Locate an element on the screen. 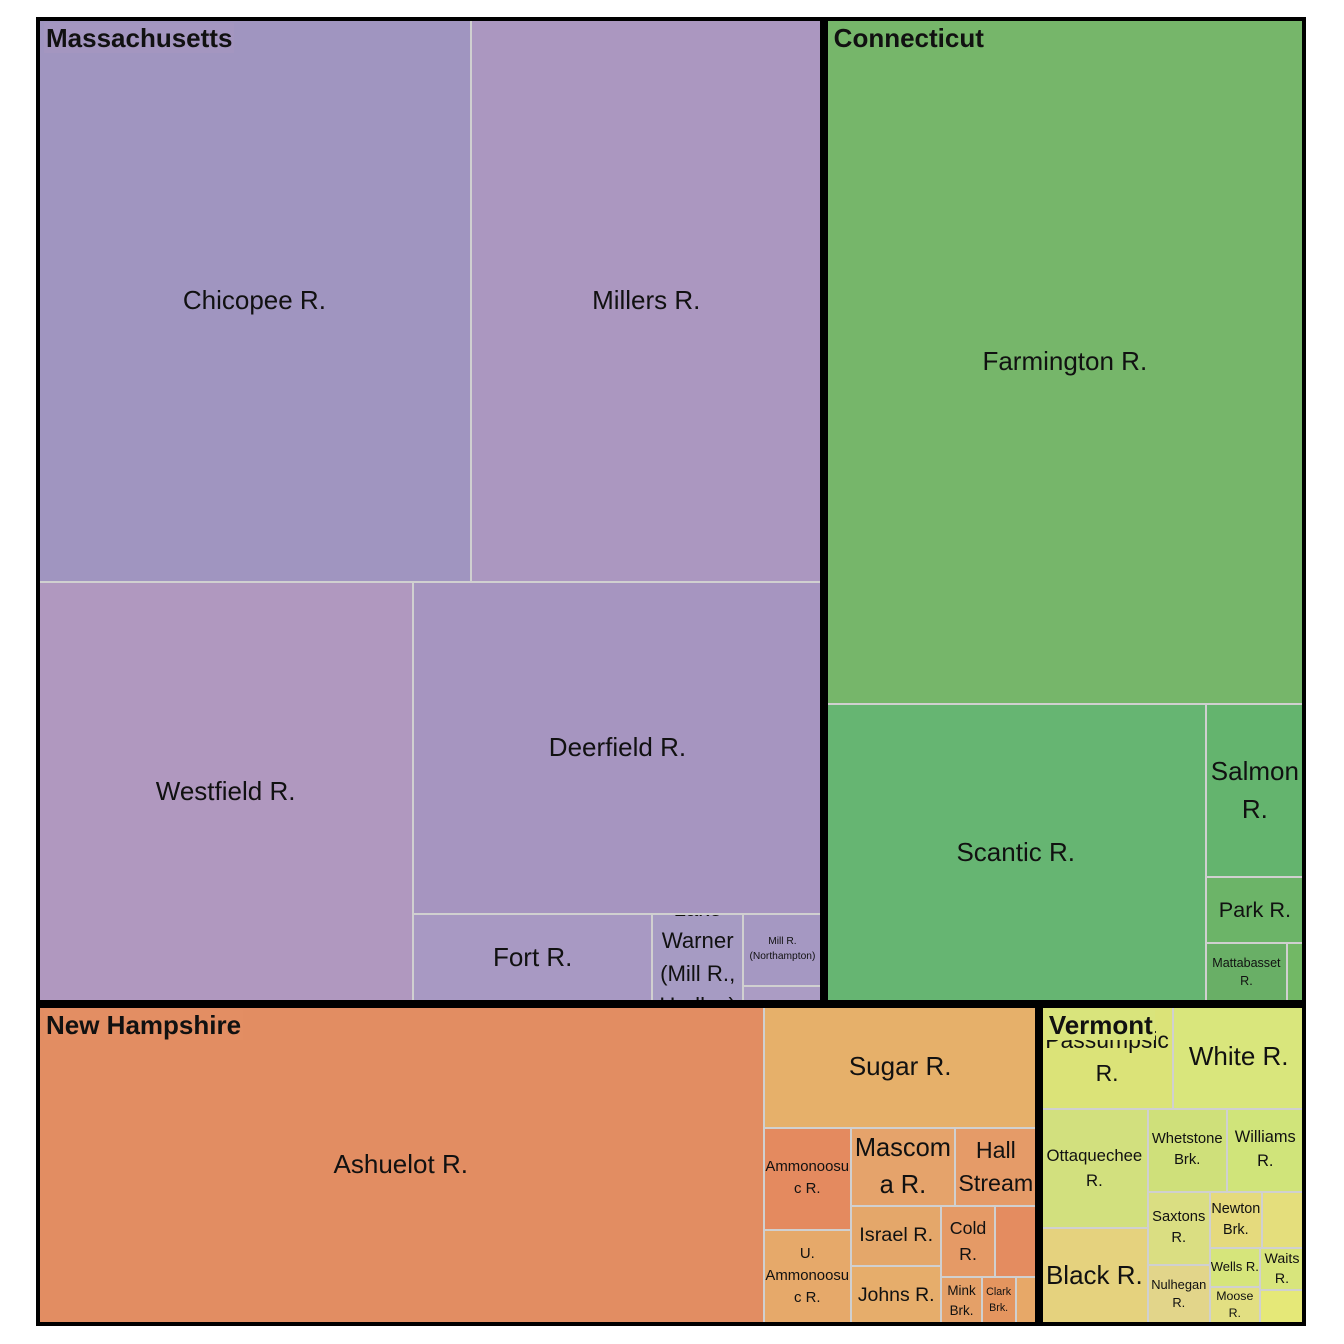 This screenshot has width=1344, height=1344. tile: Black R. is located at coordinates (1094, 1276).